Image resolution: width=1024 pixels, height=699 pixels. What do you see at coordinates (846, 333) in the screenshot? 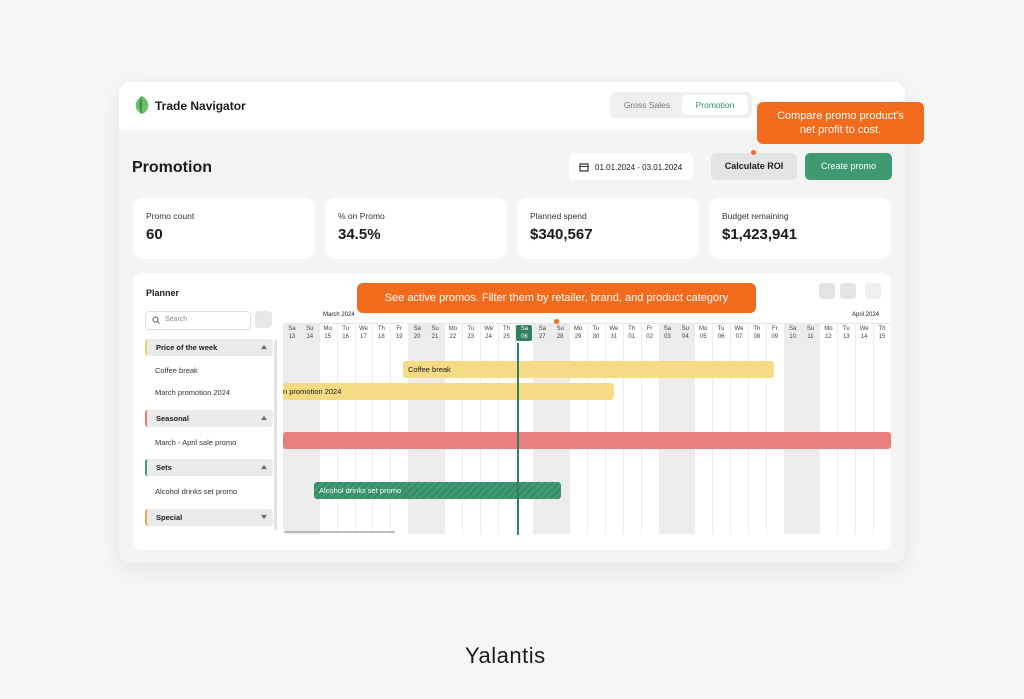
I see `day-header: Tu 13` at bounding box center [846, 333].